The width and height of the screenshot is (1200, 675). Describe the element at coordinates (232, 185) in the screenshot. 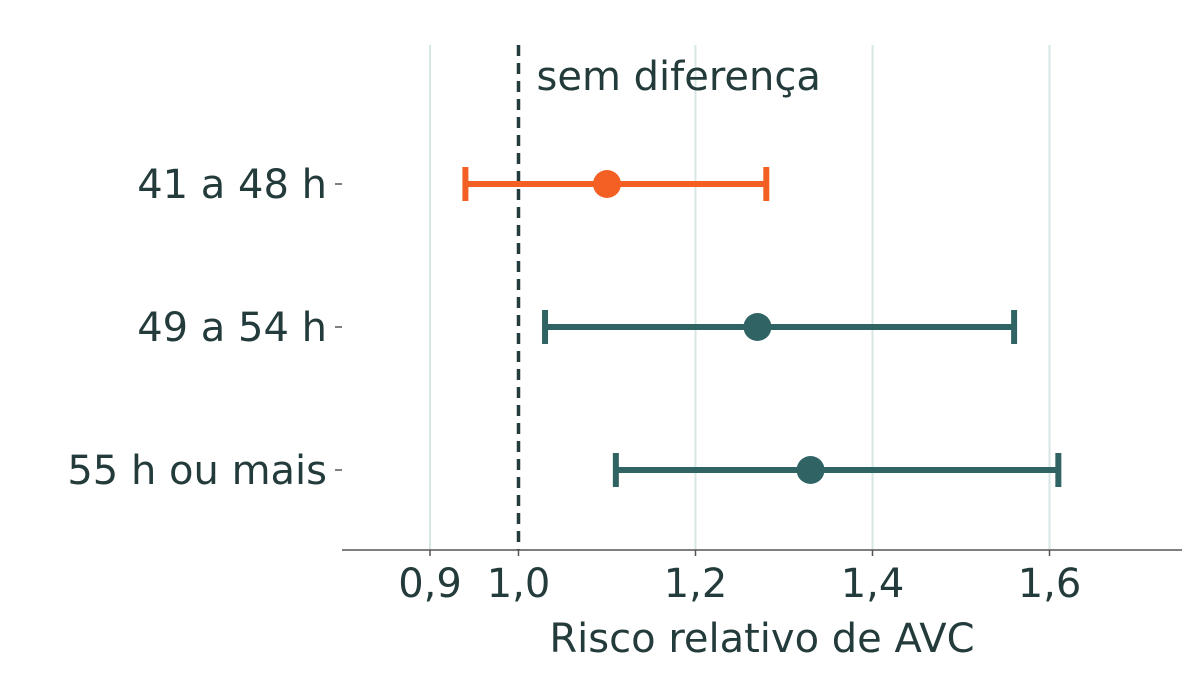

I see `y-tick-label-0: 41 a 48 h` at that location.